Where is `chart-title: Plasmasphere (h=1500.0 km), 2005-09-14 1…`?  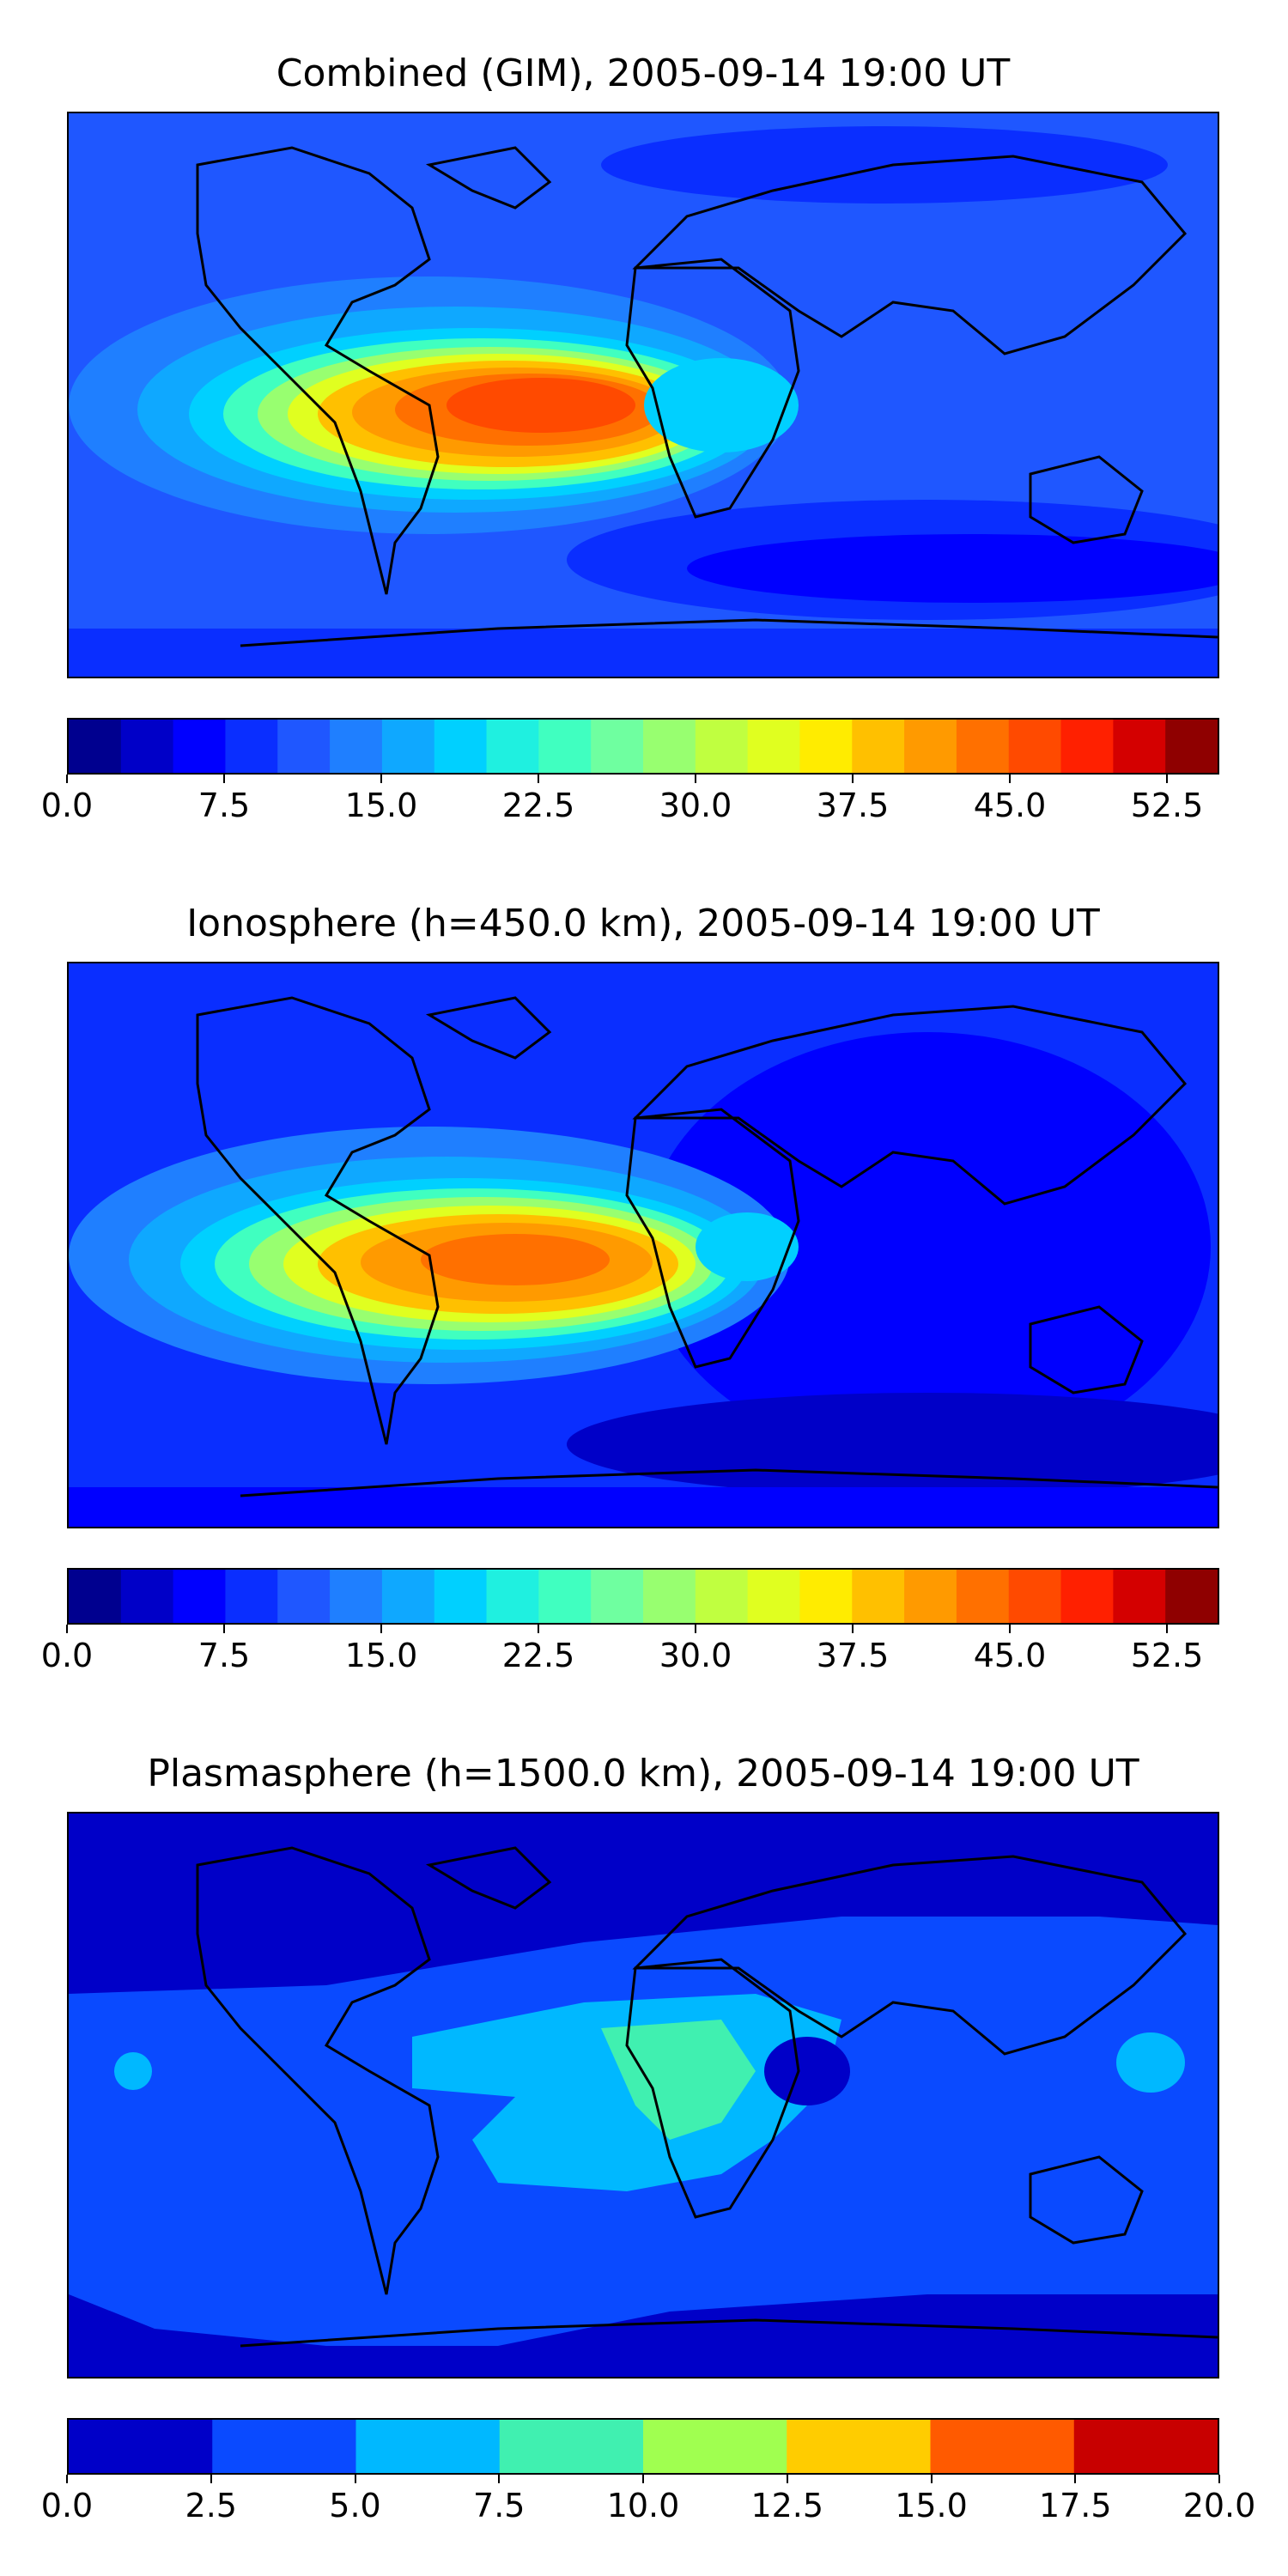
chart-title: Plasmasphere (h=1500.0 km), 2005-09-14 1… is located at coordinates (643, 1773).